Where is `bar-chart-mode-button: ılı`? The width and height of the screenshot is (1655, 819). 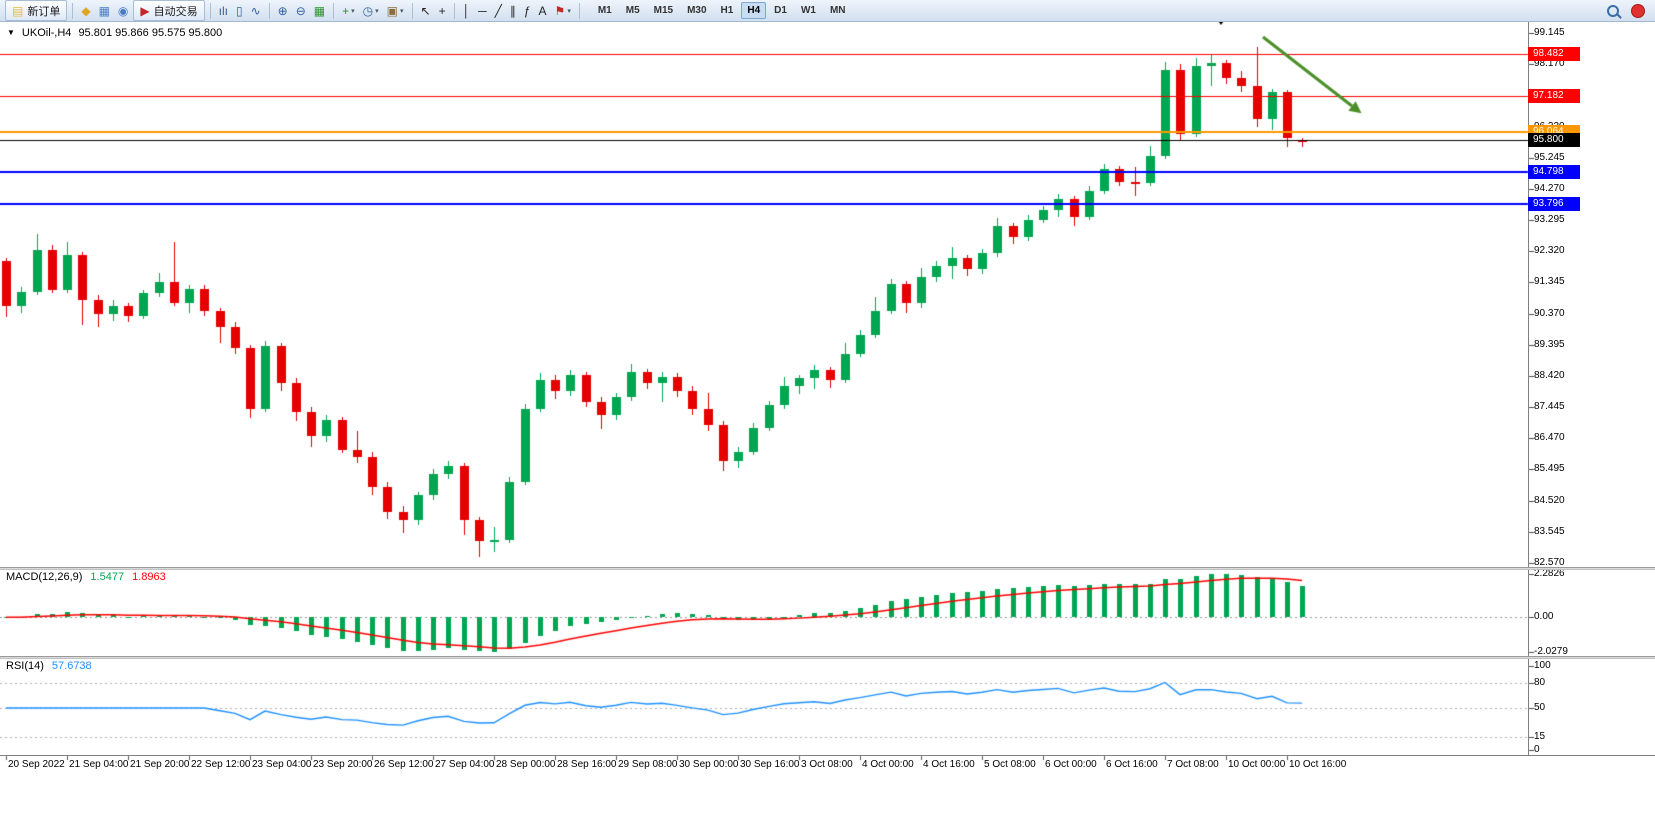 bar-chart-mode-button: ılı is located at coordinates (223, 10).